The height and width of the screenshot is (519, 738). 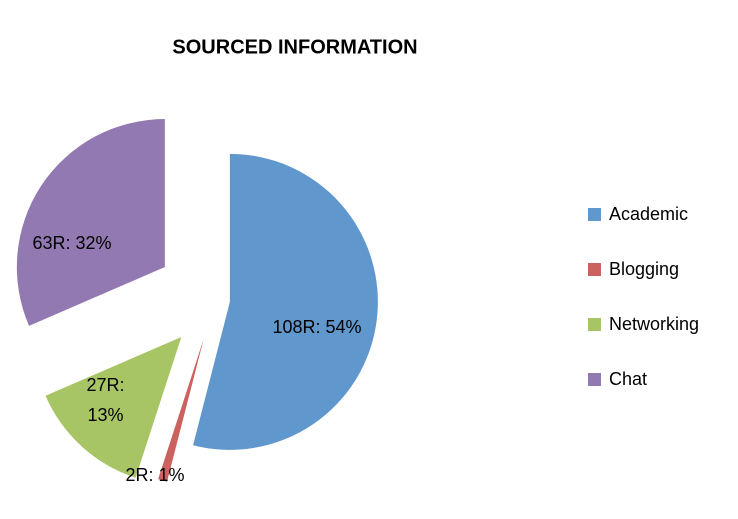 I want to click on data-label: 63R: 32%, so click(x=72, y=243).